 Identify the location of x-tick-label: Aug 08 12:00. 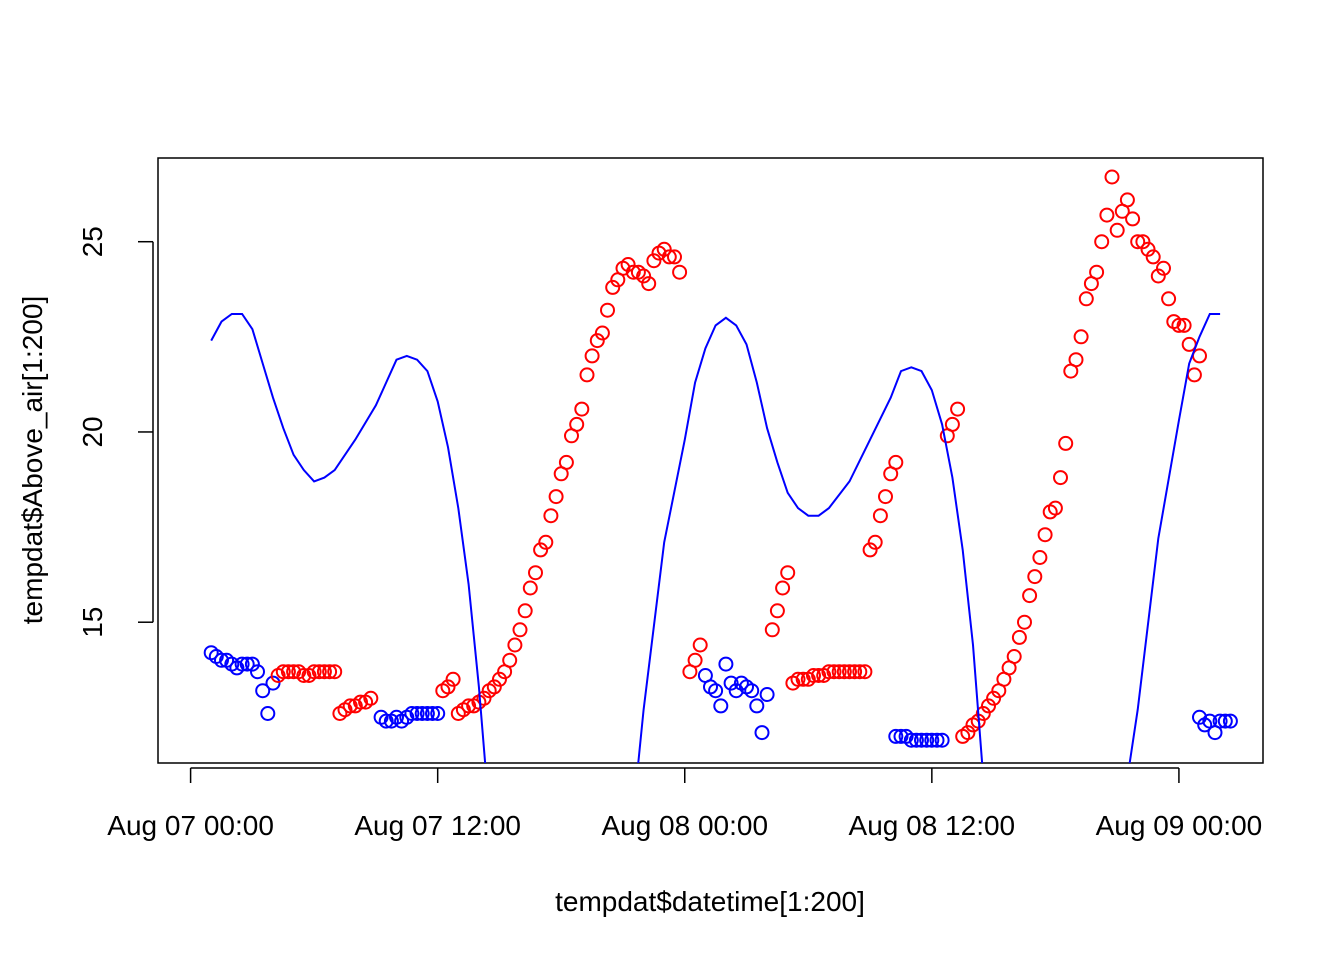
(932, 825).